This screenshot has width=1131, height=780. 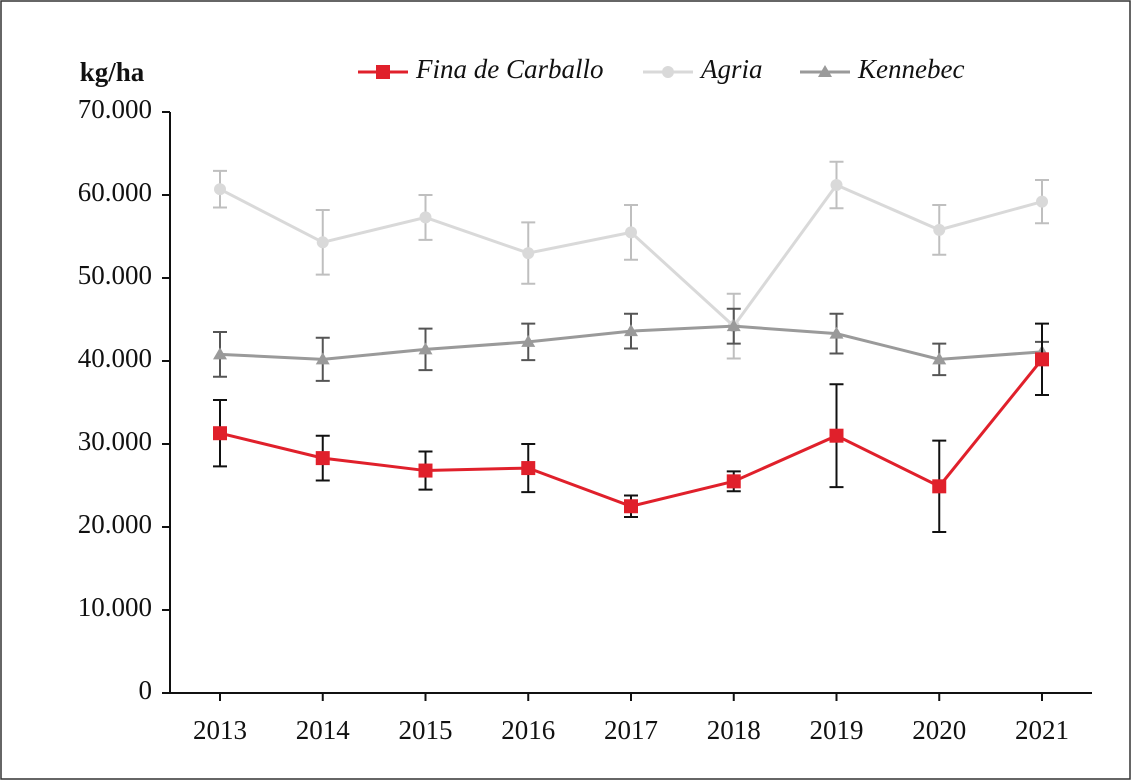 I want to click on y-tick-label: 0, so click(x=146, y=690).